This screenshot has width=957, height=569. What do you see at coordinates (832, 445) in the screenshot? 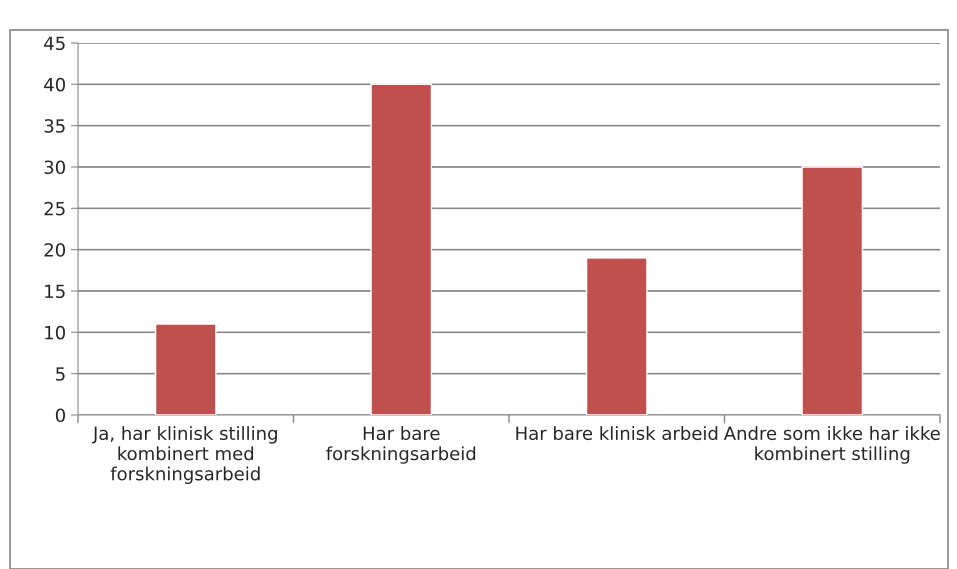
I see `x-tick-label: Andre som ikke har ikke kombinert stilling` at bounding box center [832, 445].